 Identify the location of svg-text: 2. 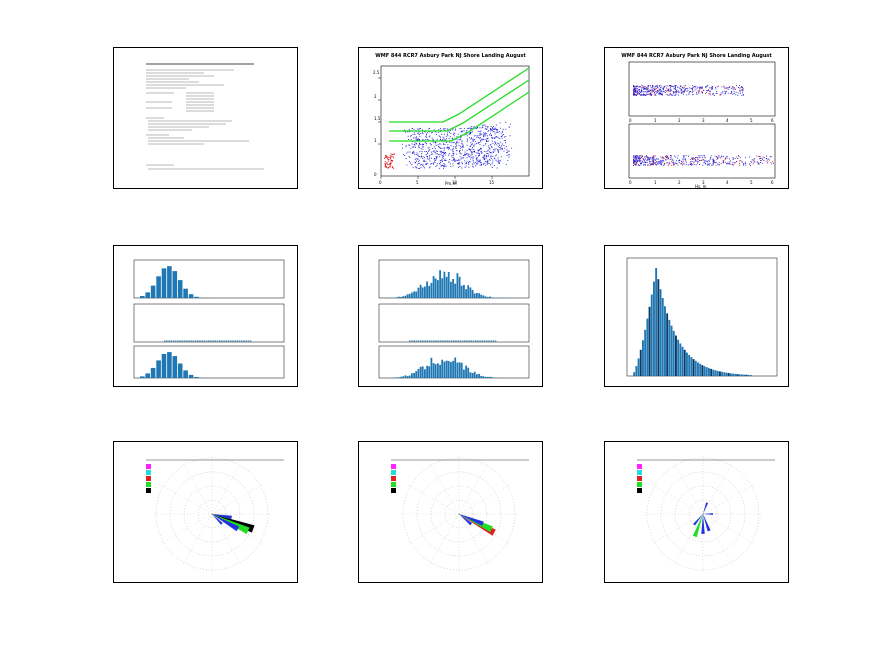
(679, 120).